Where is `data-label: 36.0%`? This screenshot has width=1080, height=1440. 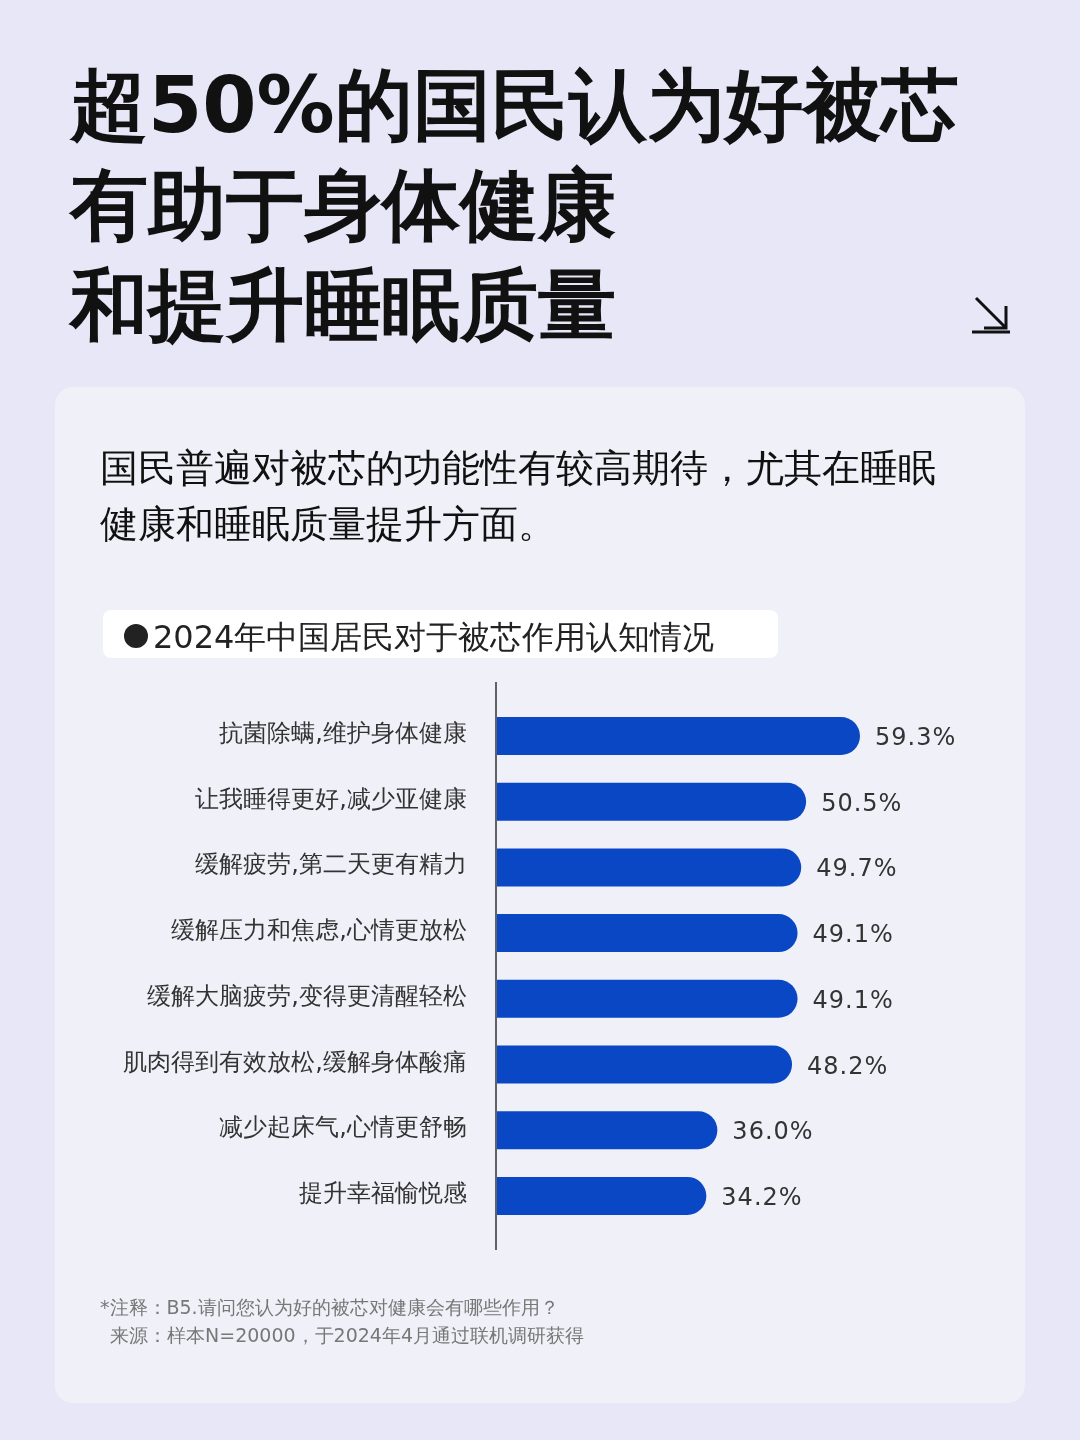 data-label: 36.0% is located at coordinates (773, 1131).